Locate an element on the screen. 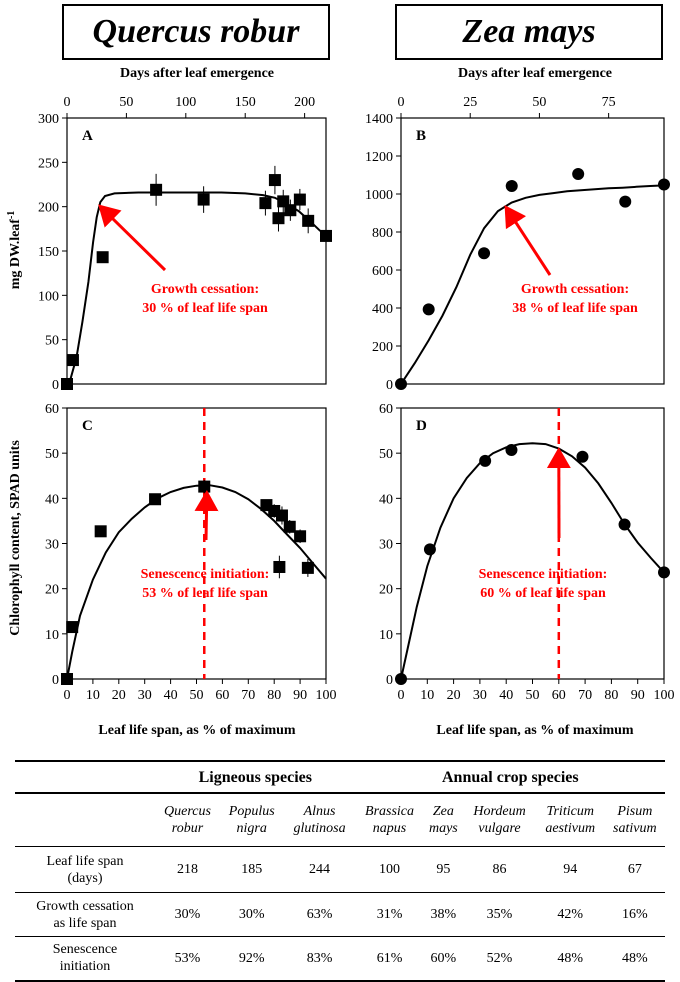 This screenshot has height=982, width=680. top-x-label-left: Days after leaf emergence is located at coordinates (197, 73).